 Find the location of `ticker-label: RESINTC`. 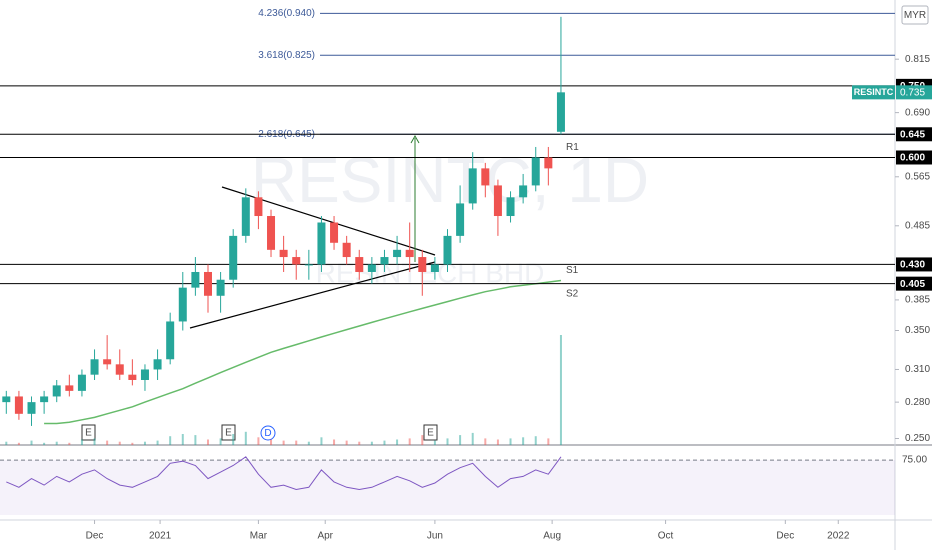

ticker-label: RESINTC is located at coordinates (874, 92).